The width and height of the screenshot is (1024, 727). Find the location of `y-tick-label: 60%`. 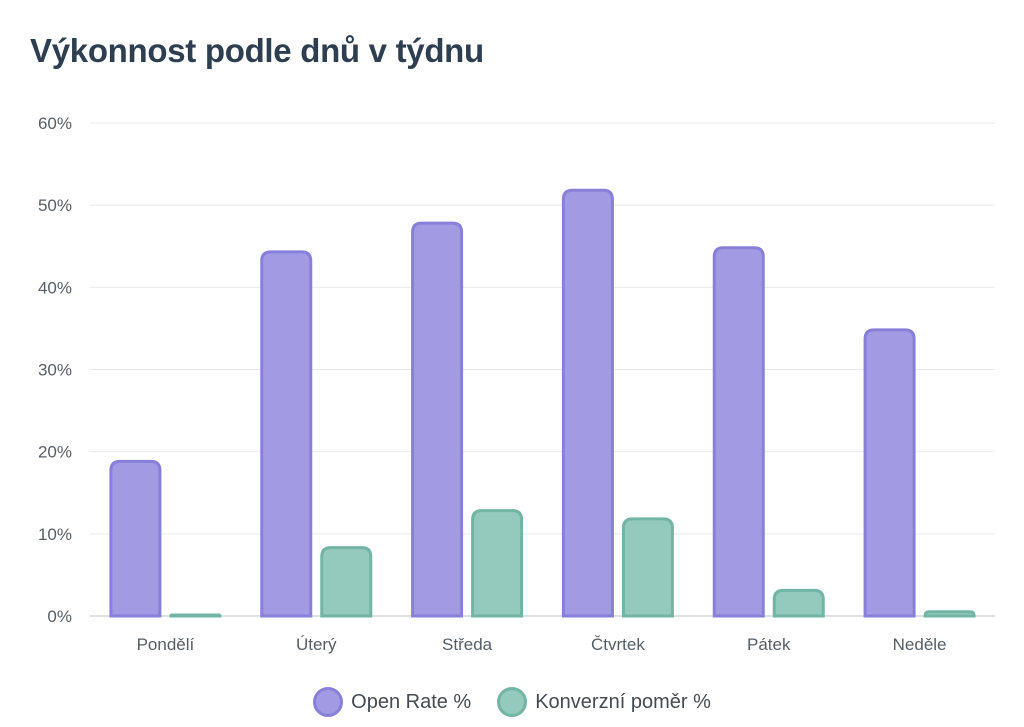

y-tick-label: 60% is located at coordinates (55, 123).